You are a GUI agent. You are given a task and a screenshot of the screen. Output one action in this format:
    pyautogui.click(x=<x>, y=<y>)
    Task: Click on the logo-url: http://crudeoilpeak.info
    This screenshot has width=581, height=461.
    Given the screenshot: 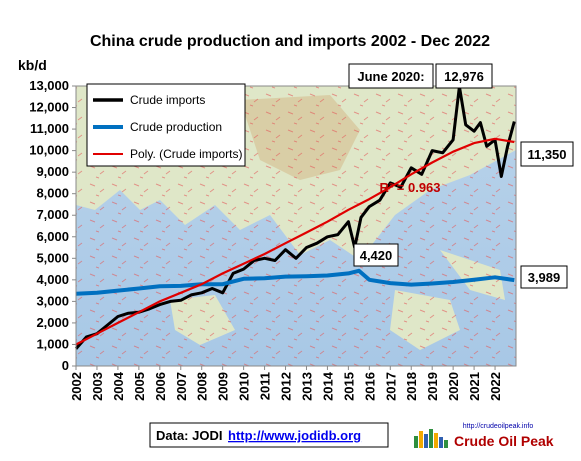 What is the action you would take?
    pyautogui.click(x=498, y=426)
    